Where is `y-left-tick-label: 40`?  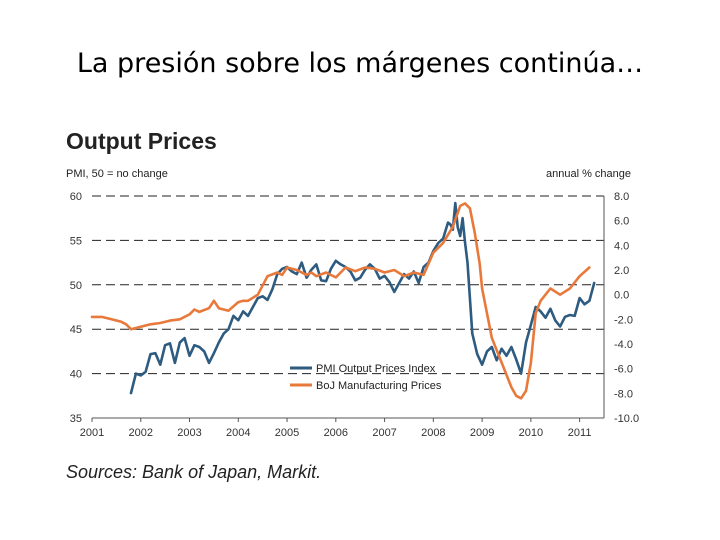 y-left-tick-label: 40 is located at coordinates (76, 375).